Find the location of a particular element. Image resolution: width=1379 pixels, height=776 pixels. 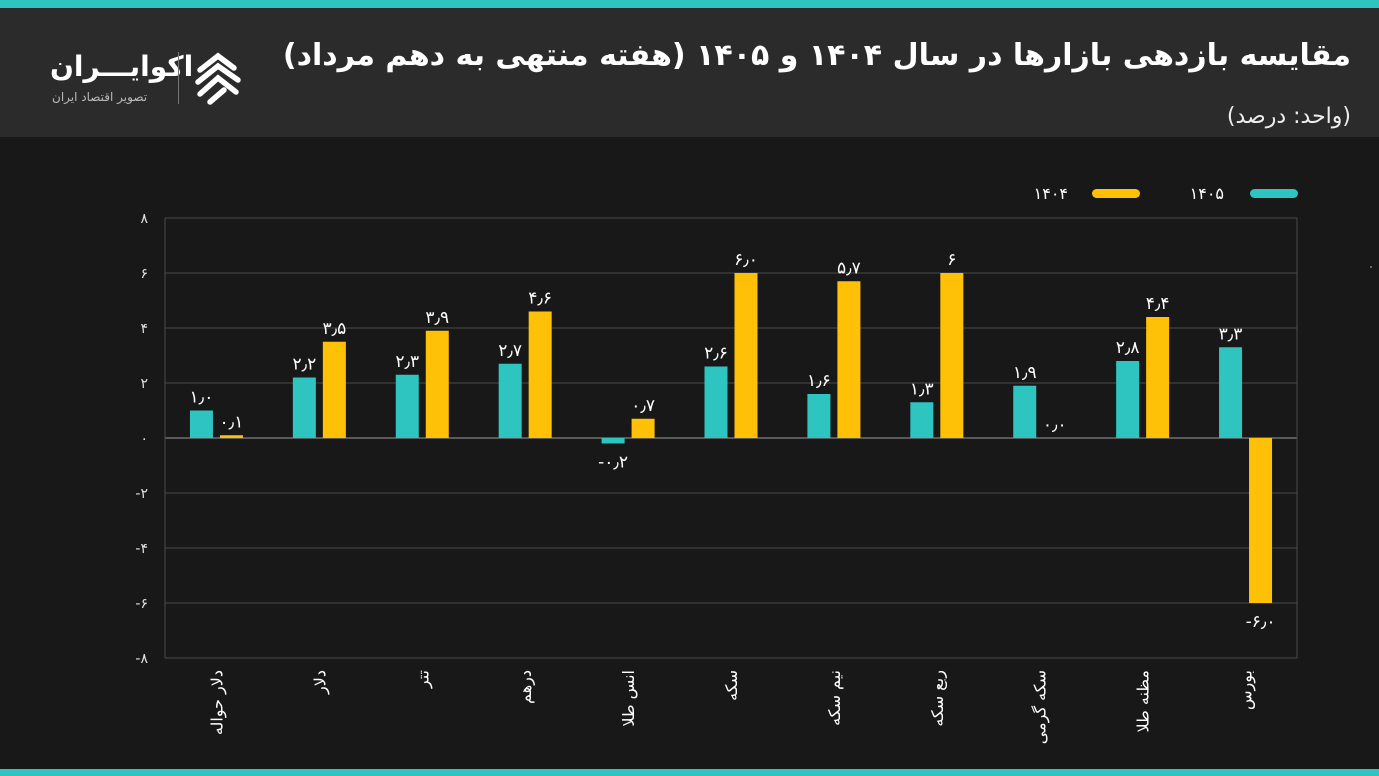

category-label: بورس is located at coordinates (1247, 690).